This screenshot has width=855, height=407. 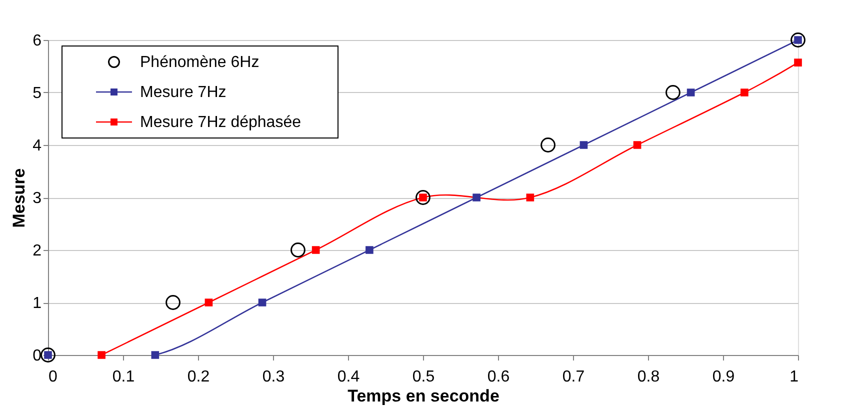 I want to click on x-tick-label: 0.4, so click(x=348, y=377).